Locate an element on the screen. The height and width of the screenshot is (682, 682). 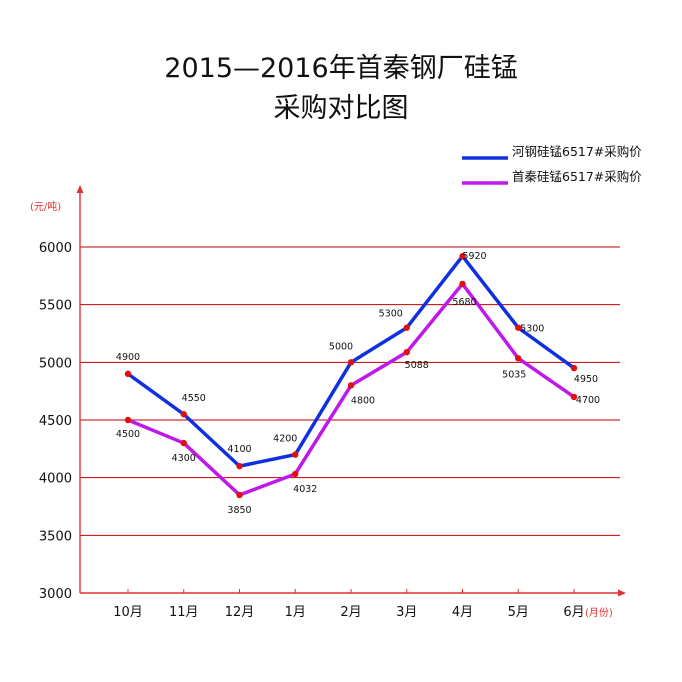
data-label: 4500 is located at coordinates (128, 434).